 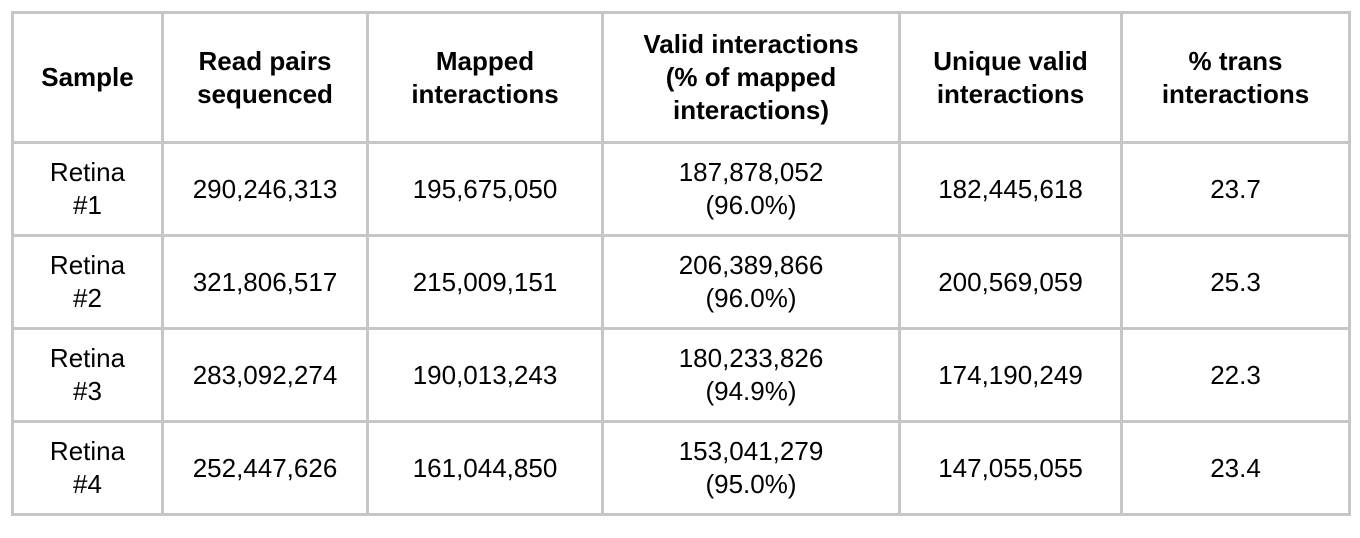 I want to click on header-cell: Sample, so click(x=87, y=77).